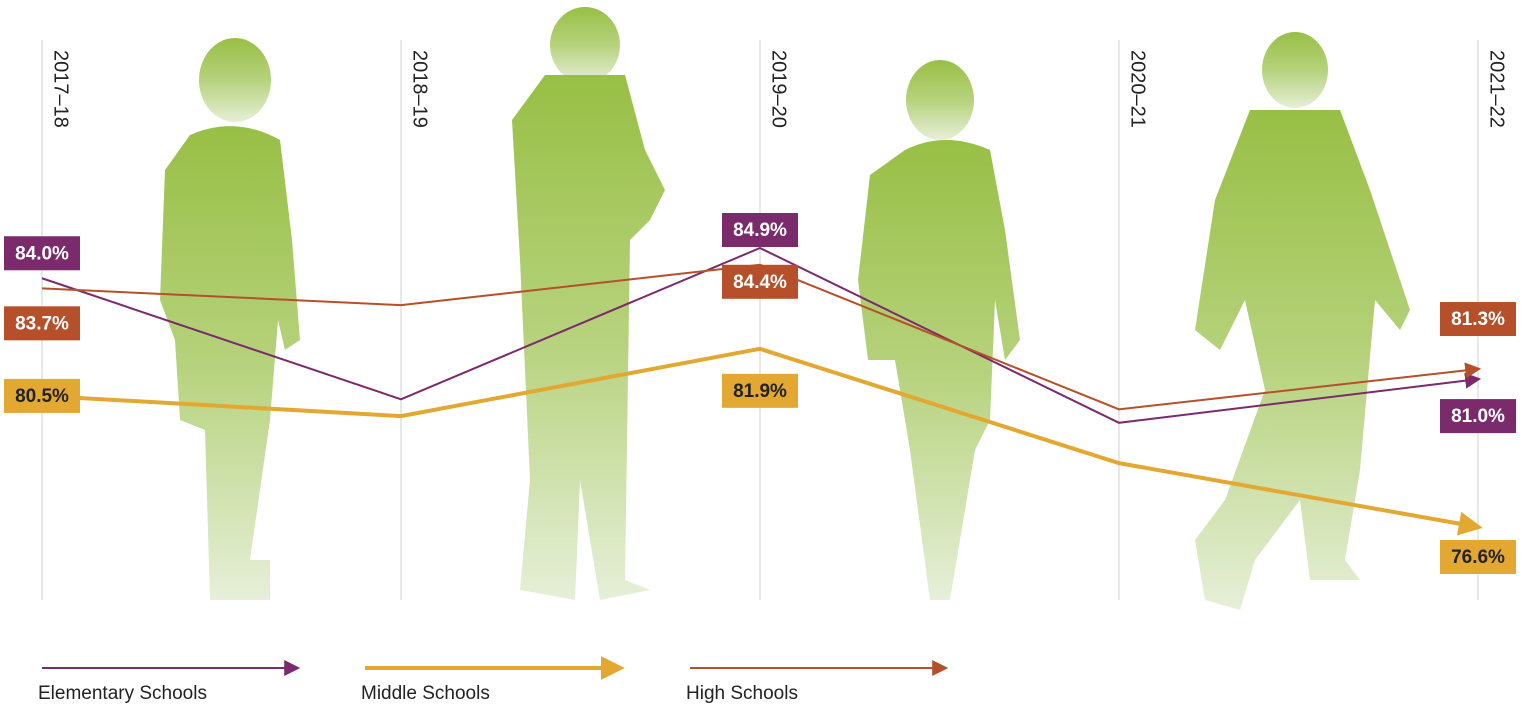  I want to click on value-label: 81.9%, so click(760, 391).